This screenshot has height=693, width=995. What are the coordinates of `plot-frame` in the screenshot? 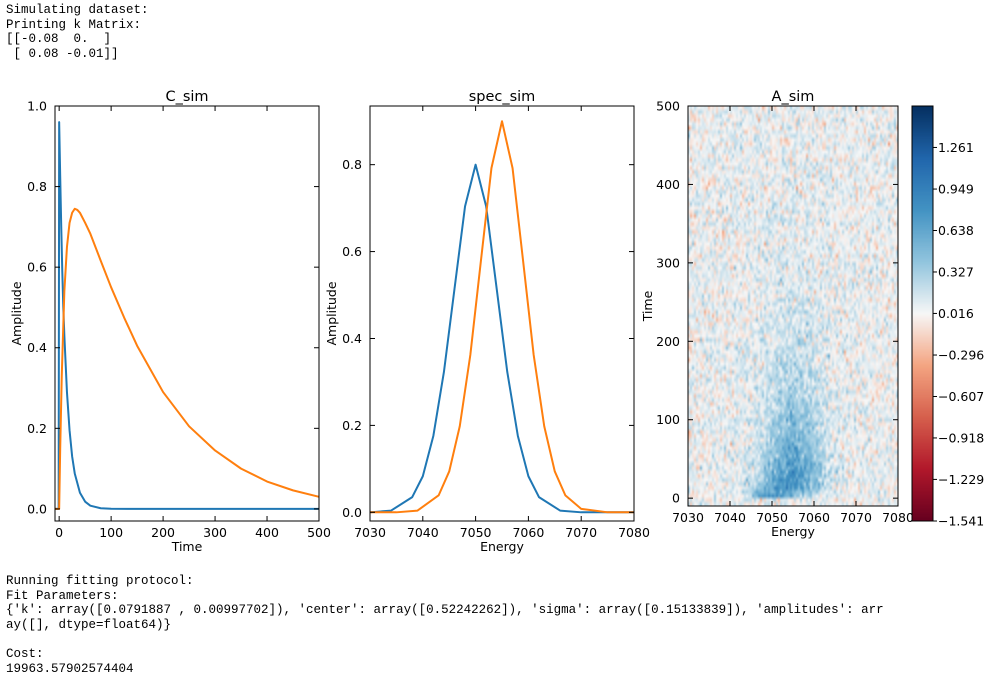 It's located at (793, 306).